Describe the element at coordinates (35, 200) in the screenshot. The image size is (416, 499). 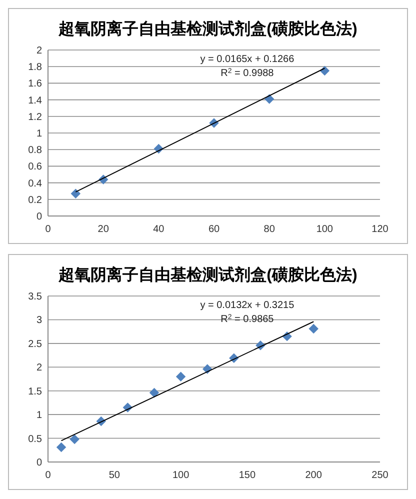
I see `y-tick-label: 0.2` at that location.